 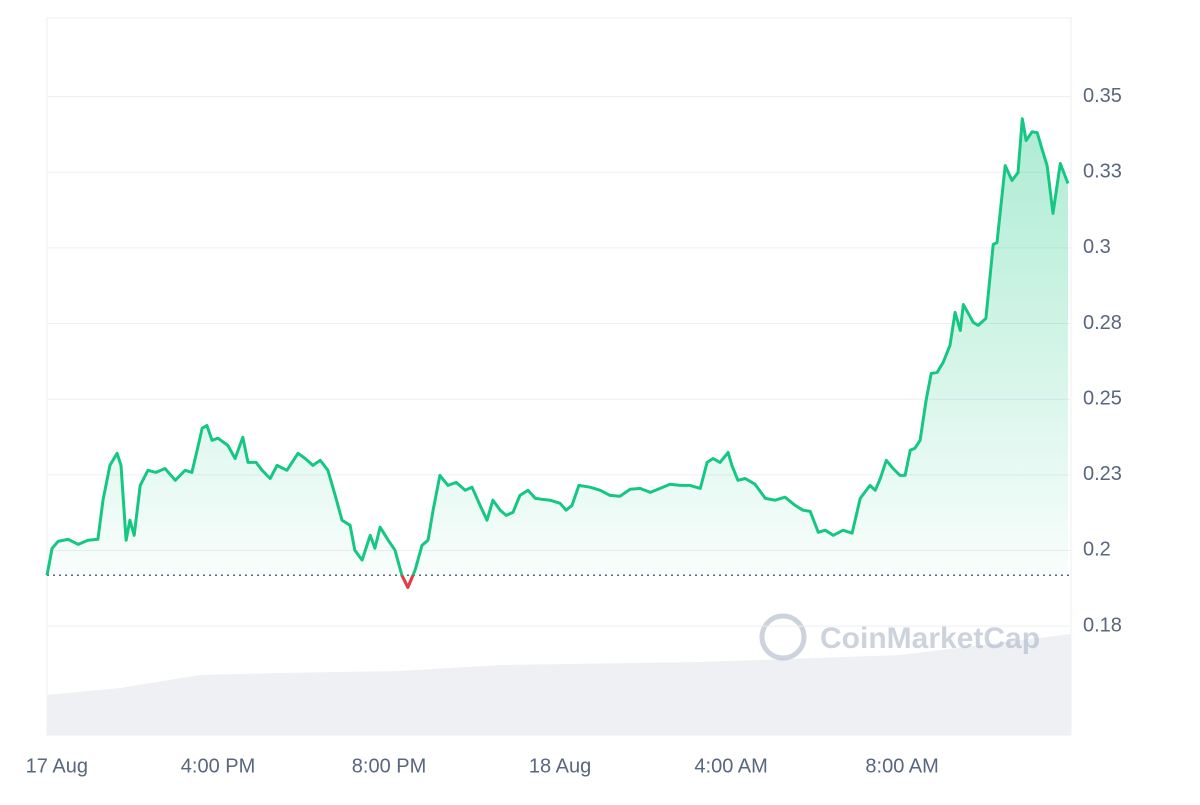 I want to click on y-tick-label: 0.2, so click(x=1097, y=550).